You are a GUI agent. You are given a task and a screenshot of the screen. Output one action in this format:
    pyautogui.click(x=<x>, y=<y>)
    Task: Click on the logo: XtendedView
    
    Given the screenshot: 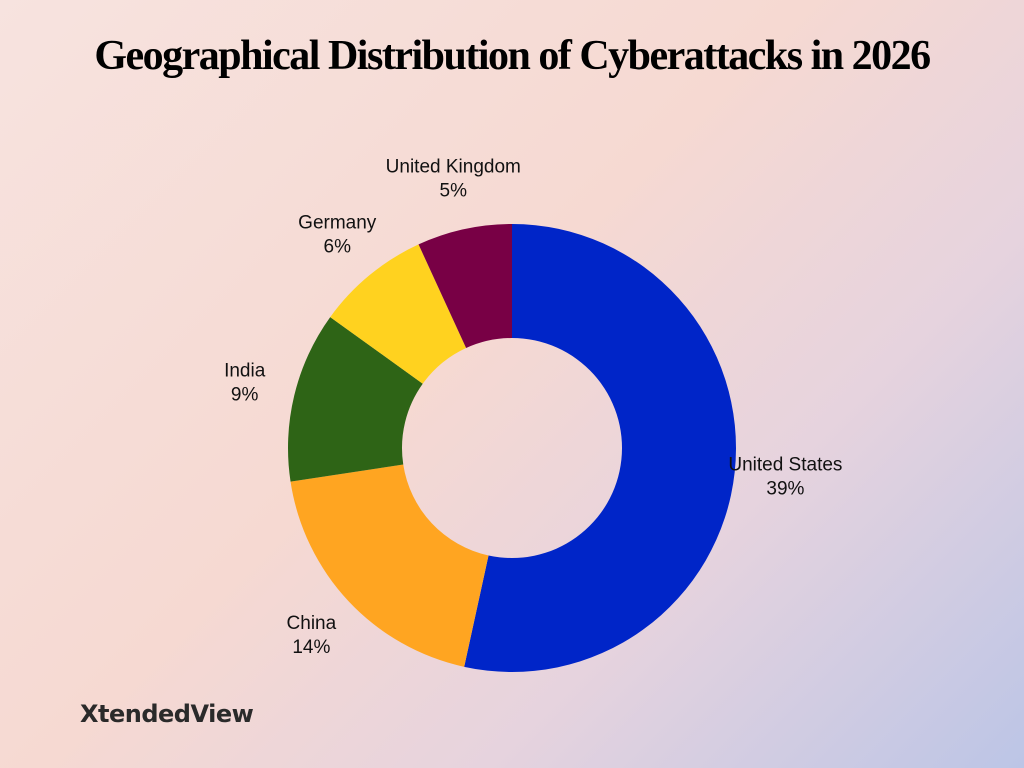 What is the action you would take?
    pyautogui.click(x=167, y=714)
    